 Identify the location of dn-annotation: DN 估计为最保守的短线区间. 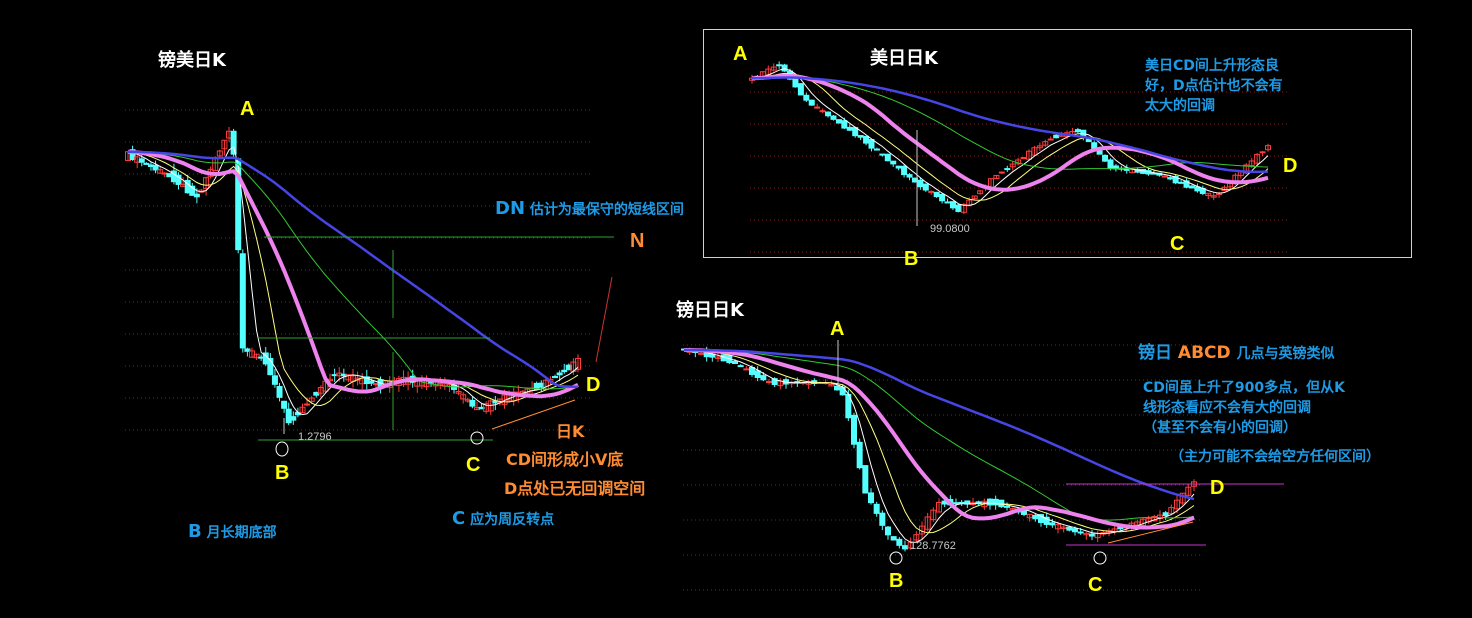
(589, 208).